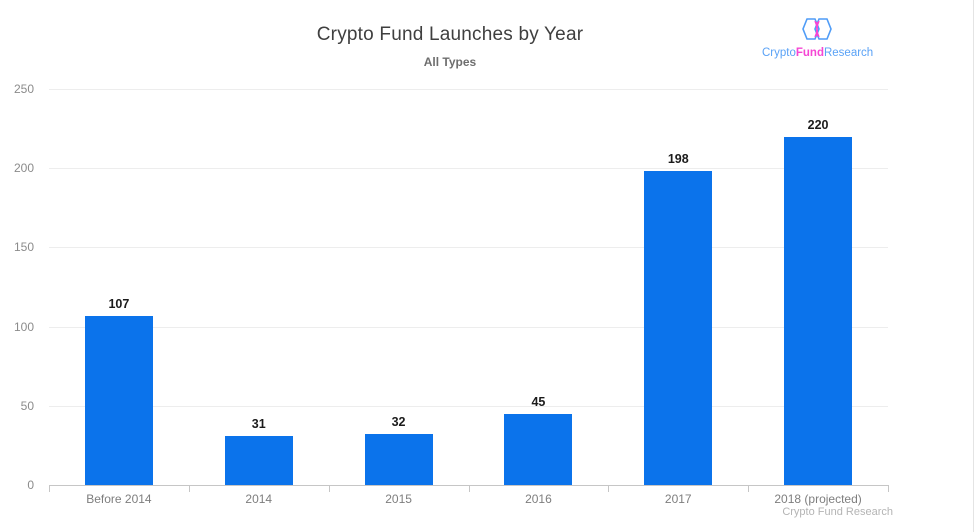 Image resolution: width=980 pixels, height=532 pixels. What do you see at coordinates (398, 422) in the screenshot?
I see `bar-value-label: 32` at bounding box center [398, 422].